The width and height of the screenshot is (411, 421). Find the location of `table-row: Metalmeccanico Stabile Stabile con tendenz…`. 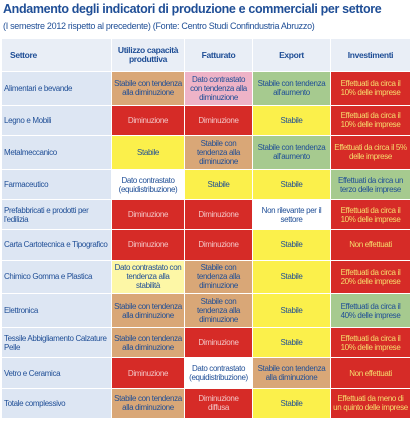

table-row: Metalmeccanico Stabile Stabile con tendenz… is located at coordinates (206, 152).